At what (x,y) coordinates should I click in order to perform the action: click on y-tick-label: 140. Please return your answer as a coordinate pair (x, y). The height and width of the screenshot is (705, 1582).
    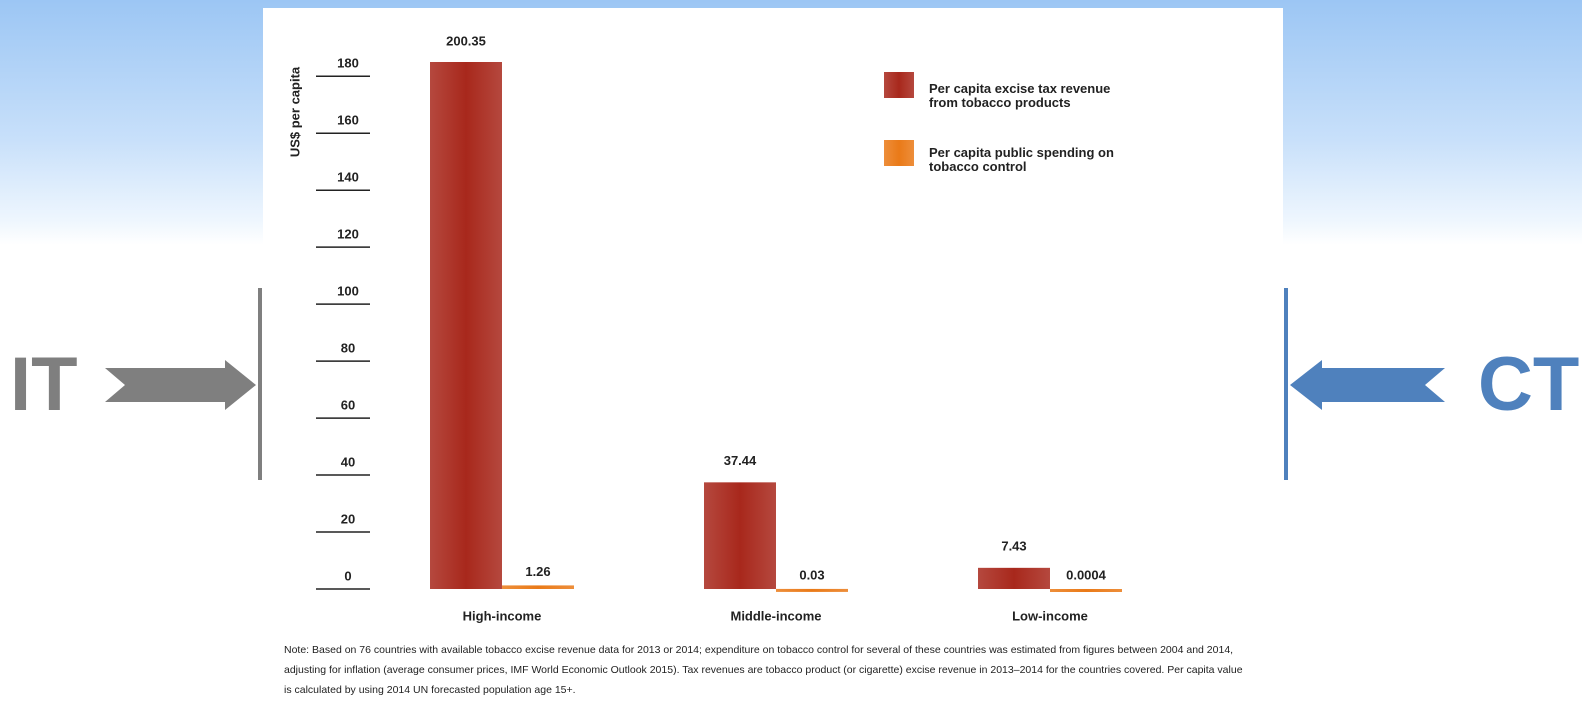
    Looking at the image, I should click on (348, 177).